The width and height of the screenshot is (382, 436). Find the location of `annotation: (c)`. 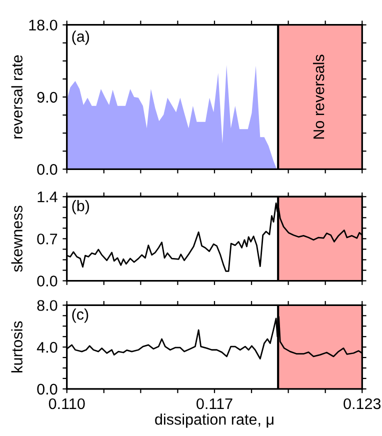

annotation: (c) is located at coordinates (80, 315).